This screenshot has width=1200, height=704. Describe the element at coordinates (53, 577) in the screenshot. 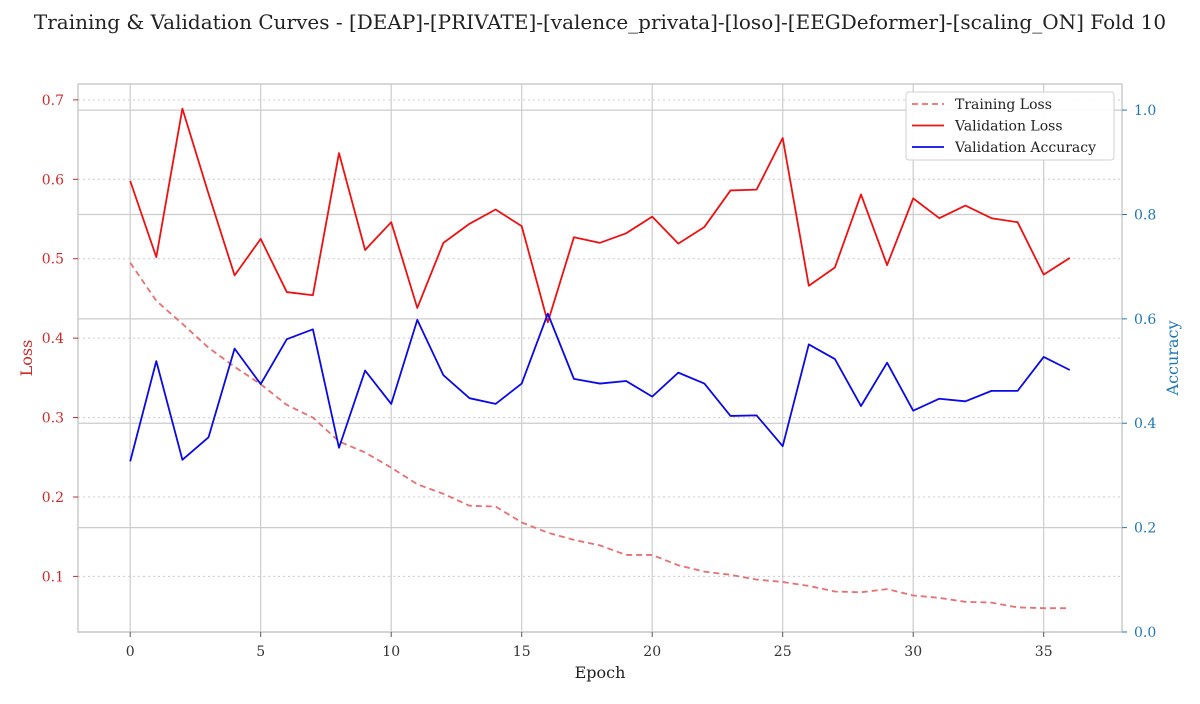

I see `y-tick-label-left: 0.1` at that location.